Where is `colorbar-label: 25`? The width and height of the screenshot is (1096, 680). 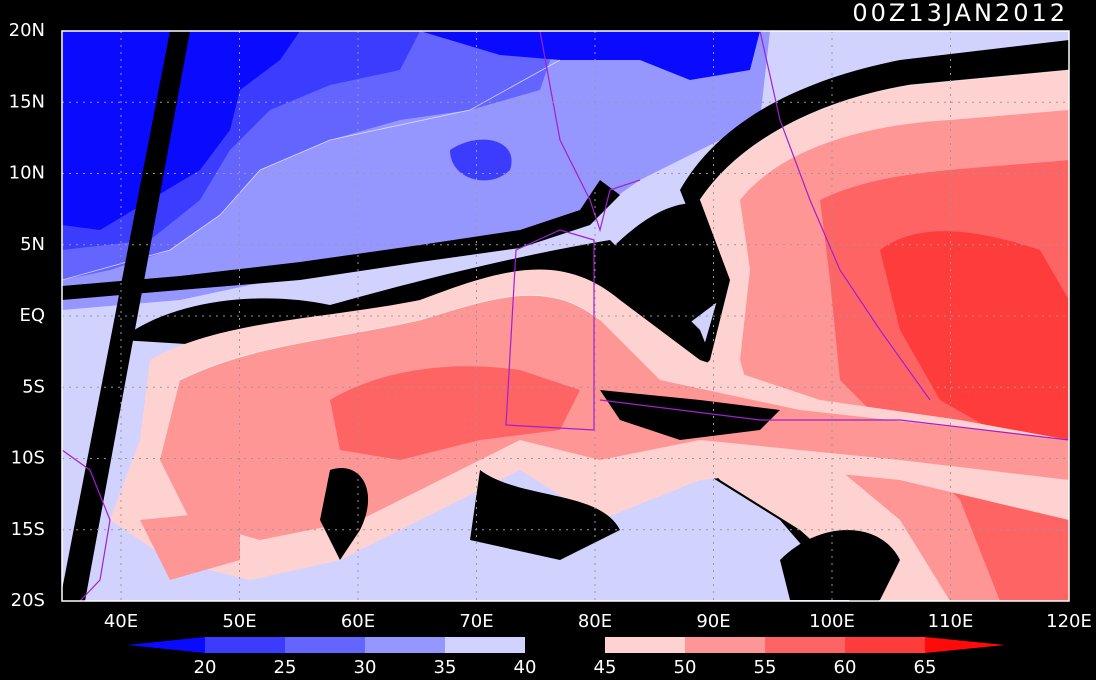 colorbar-label: 25 is located at coordinates (285, 667).